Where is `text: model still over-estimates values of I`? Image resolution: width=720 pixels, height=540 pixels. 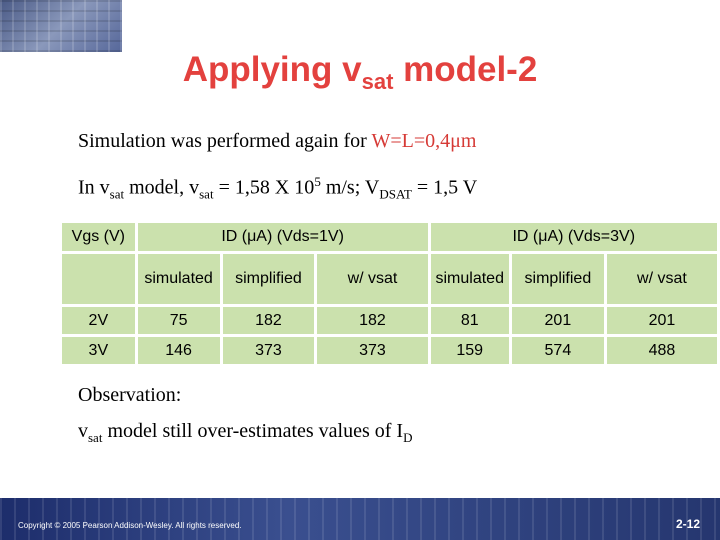
text: model still over-estimates values of I is located at coordinates (253, 431).